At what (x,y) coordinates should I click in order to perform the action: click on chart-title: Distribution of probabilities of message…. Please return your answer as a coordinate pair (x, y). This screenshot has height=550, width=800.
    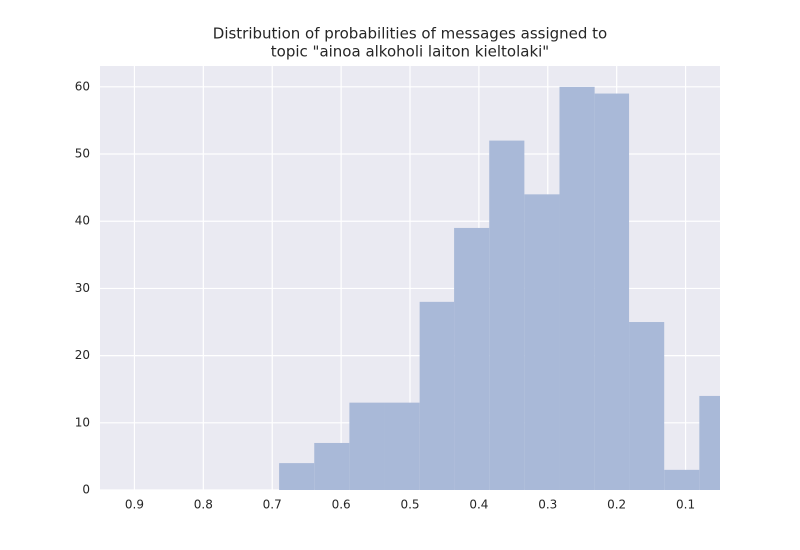
    Looking at the image, I should click on (410, 34).